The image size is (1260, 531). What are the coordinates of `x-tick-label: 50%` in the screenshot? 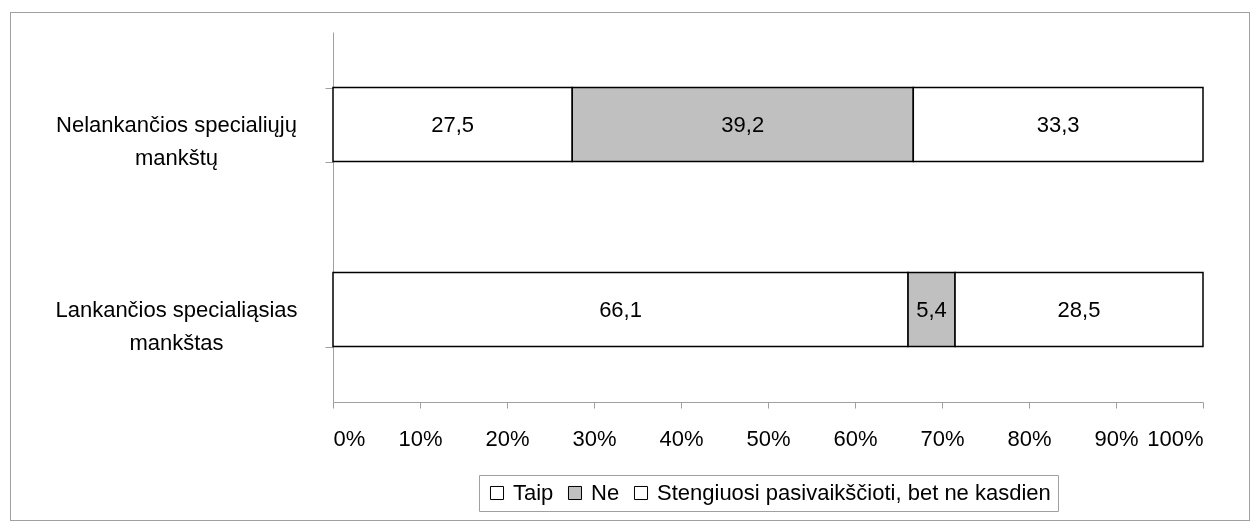 It's located at (768, 438).